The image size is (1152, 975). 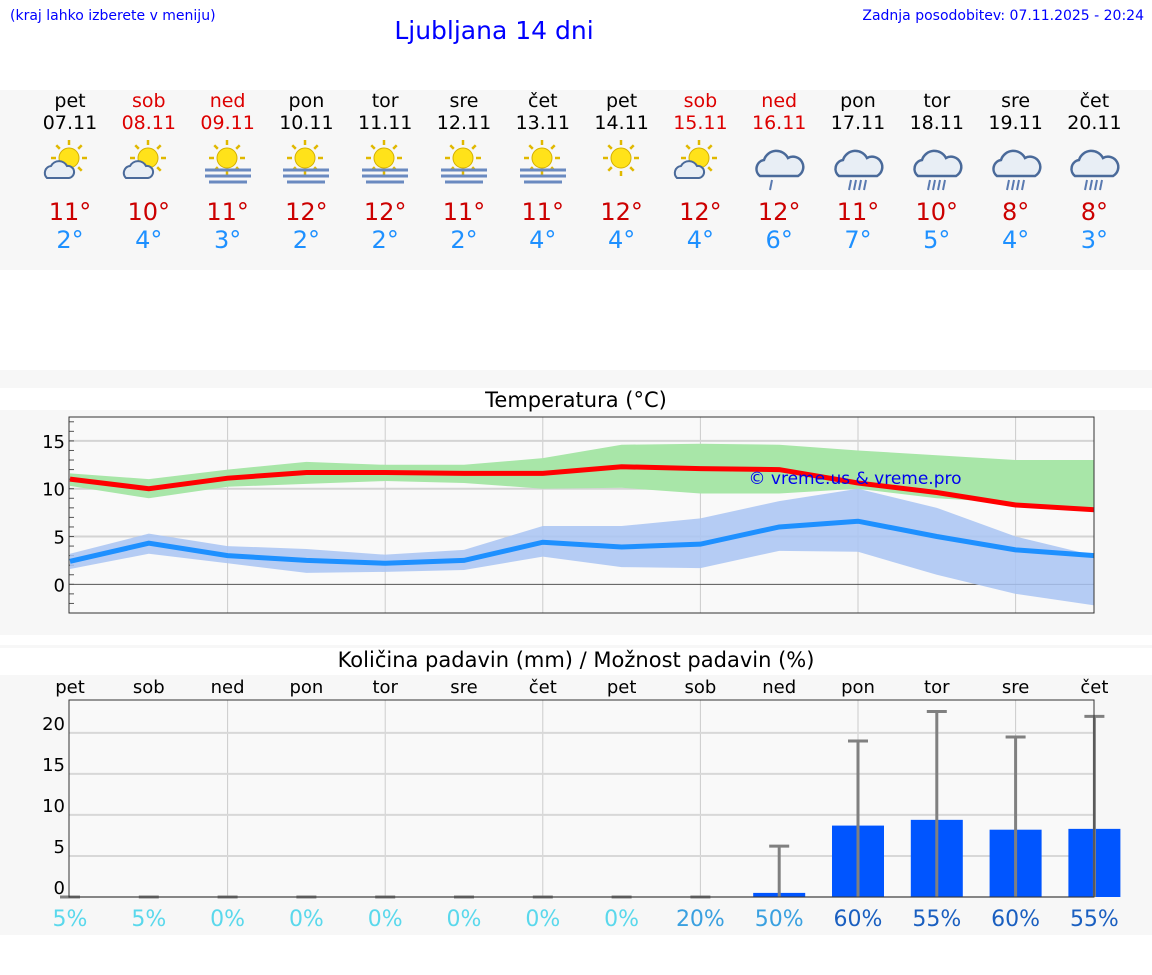 I want to click on day-date: 07.11, so click(x=70, y=123).